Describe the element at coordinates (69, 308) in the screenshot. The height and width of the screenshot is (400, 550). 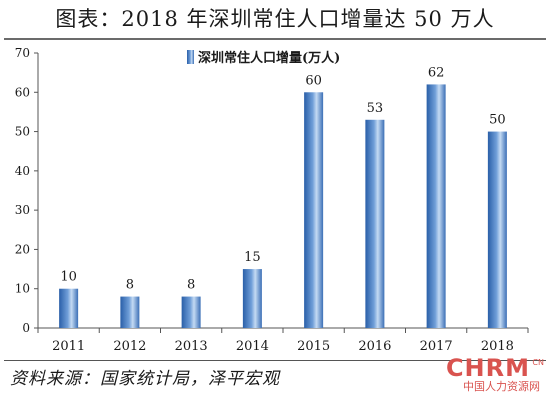
I see `bar-2011` at that location.